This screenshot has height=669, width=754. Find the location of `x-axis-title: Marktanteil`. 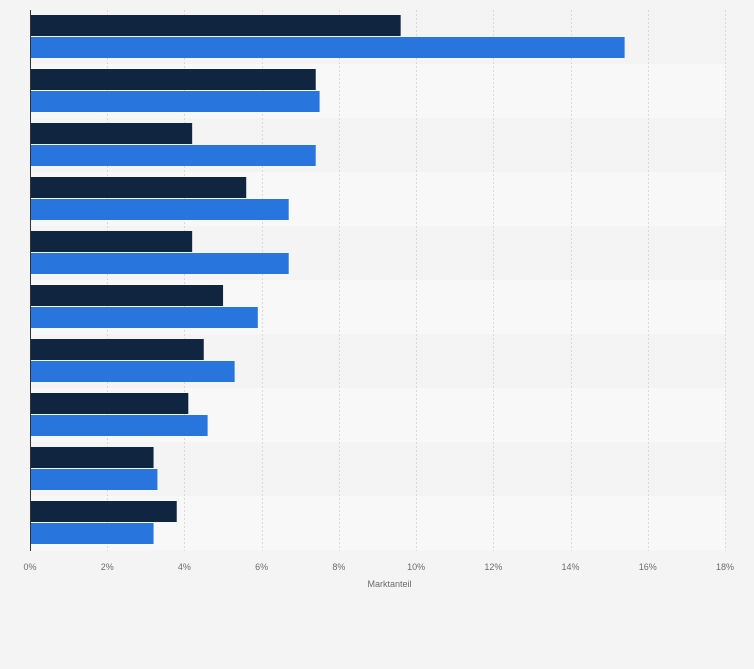

x-axis-title: Marktanteil is located at coordinates (389, 584).